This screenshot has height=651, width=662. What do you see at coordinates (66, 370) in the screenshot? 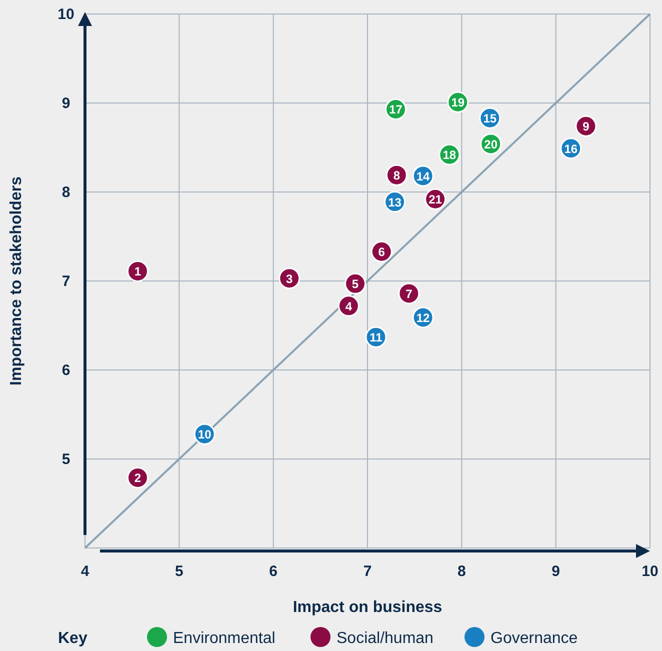
I see `y-tick-label: 6` at bounding box center [66, 370].